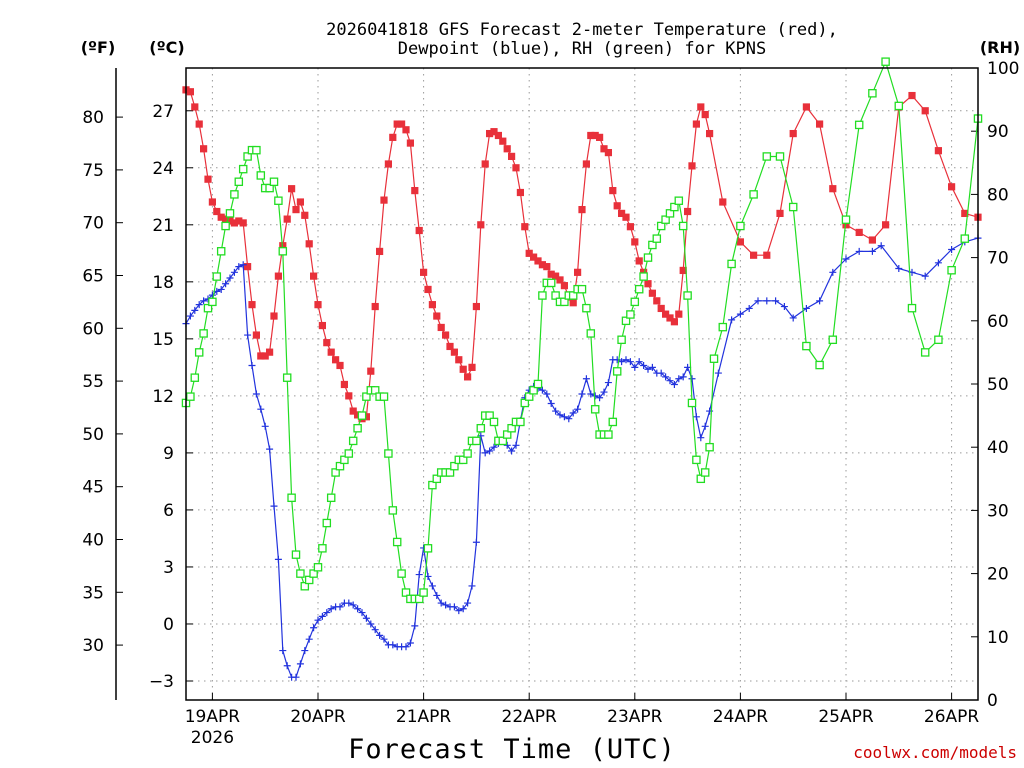 The width and height of the screenshot is (1024, 768). I want to click on celsius-tick-label: 0, so click(168, 625).